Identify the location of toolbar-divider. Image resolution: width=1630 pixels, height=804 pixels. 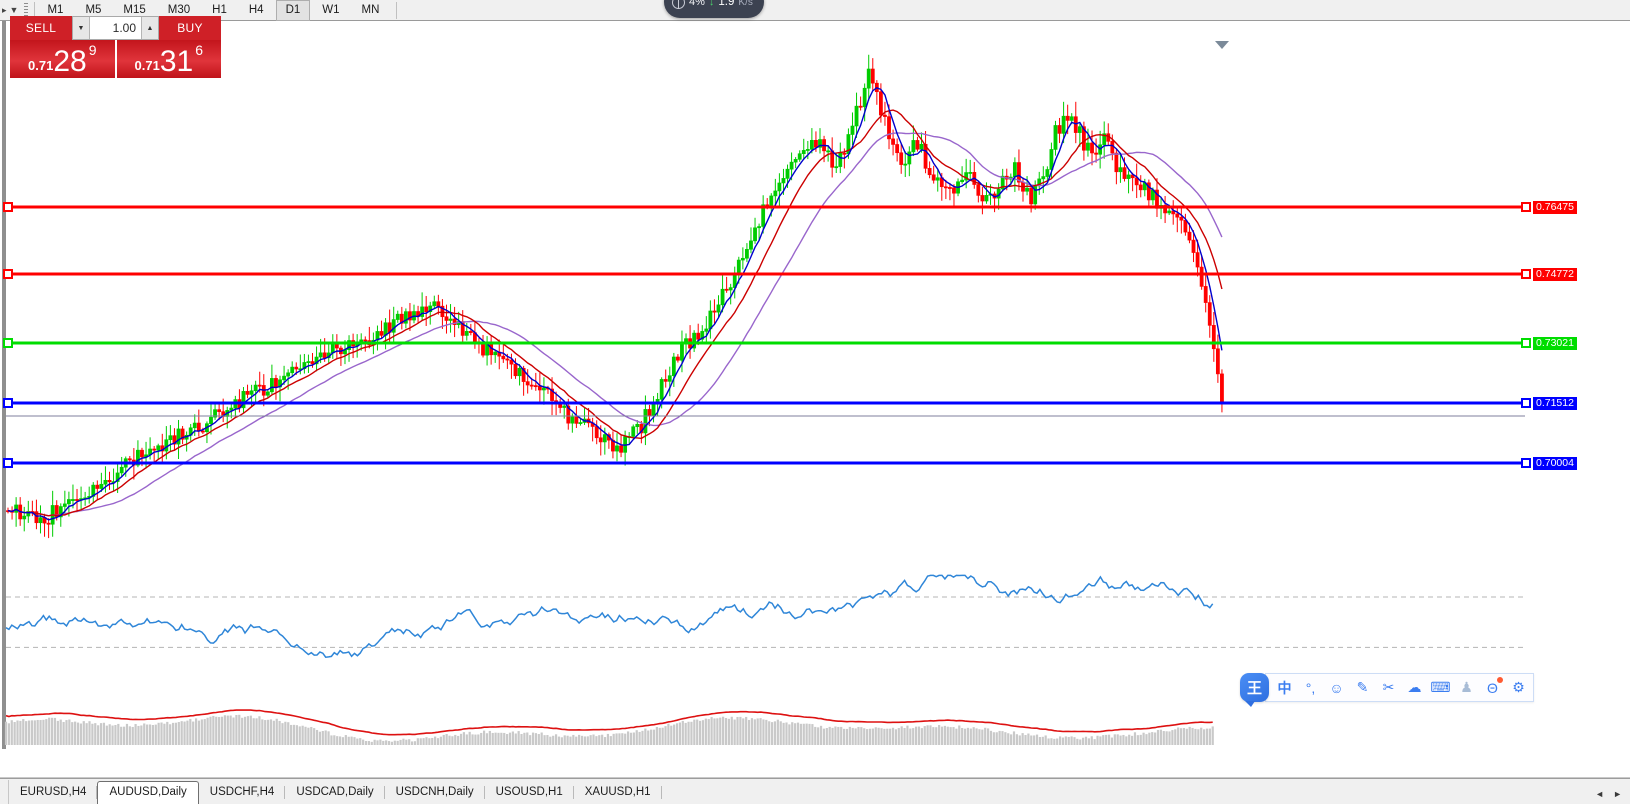
(35, 10).